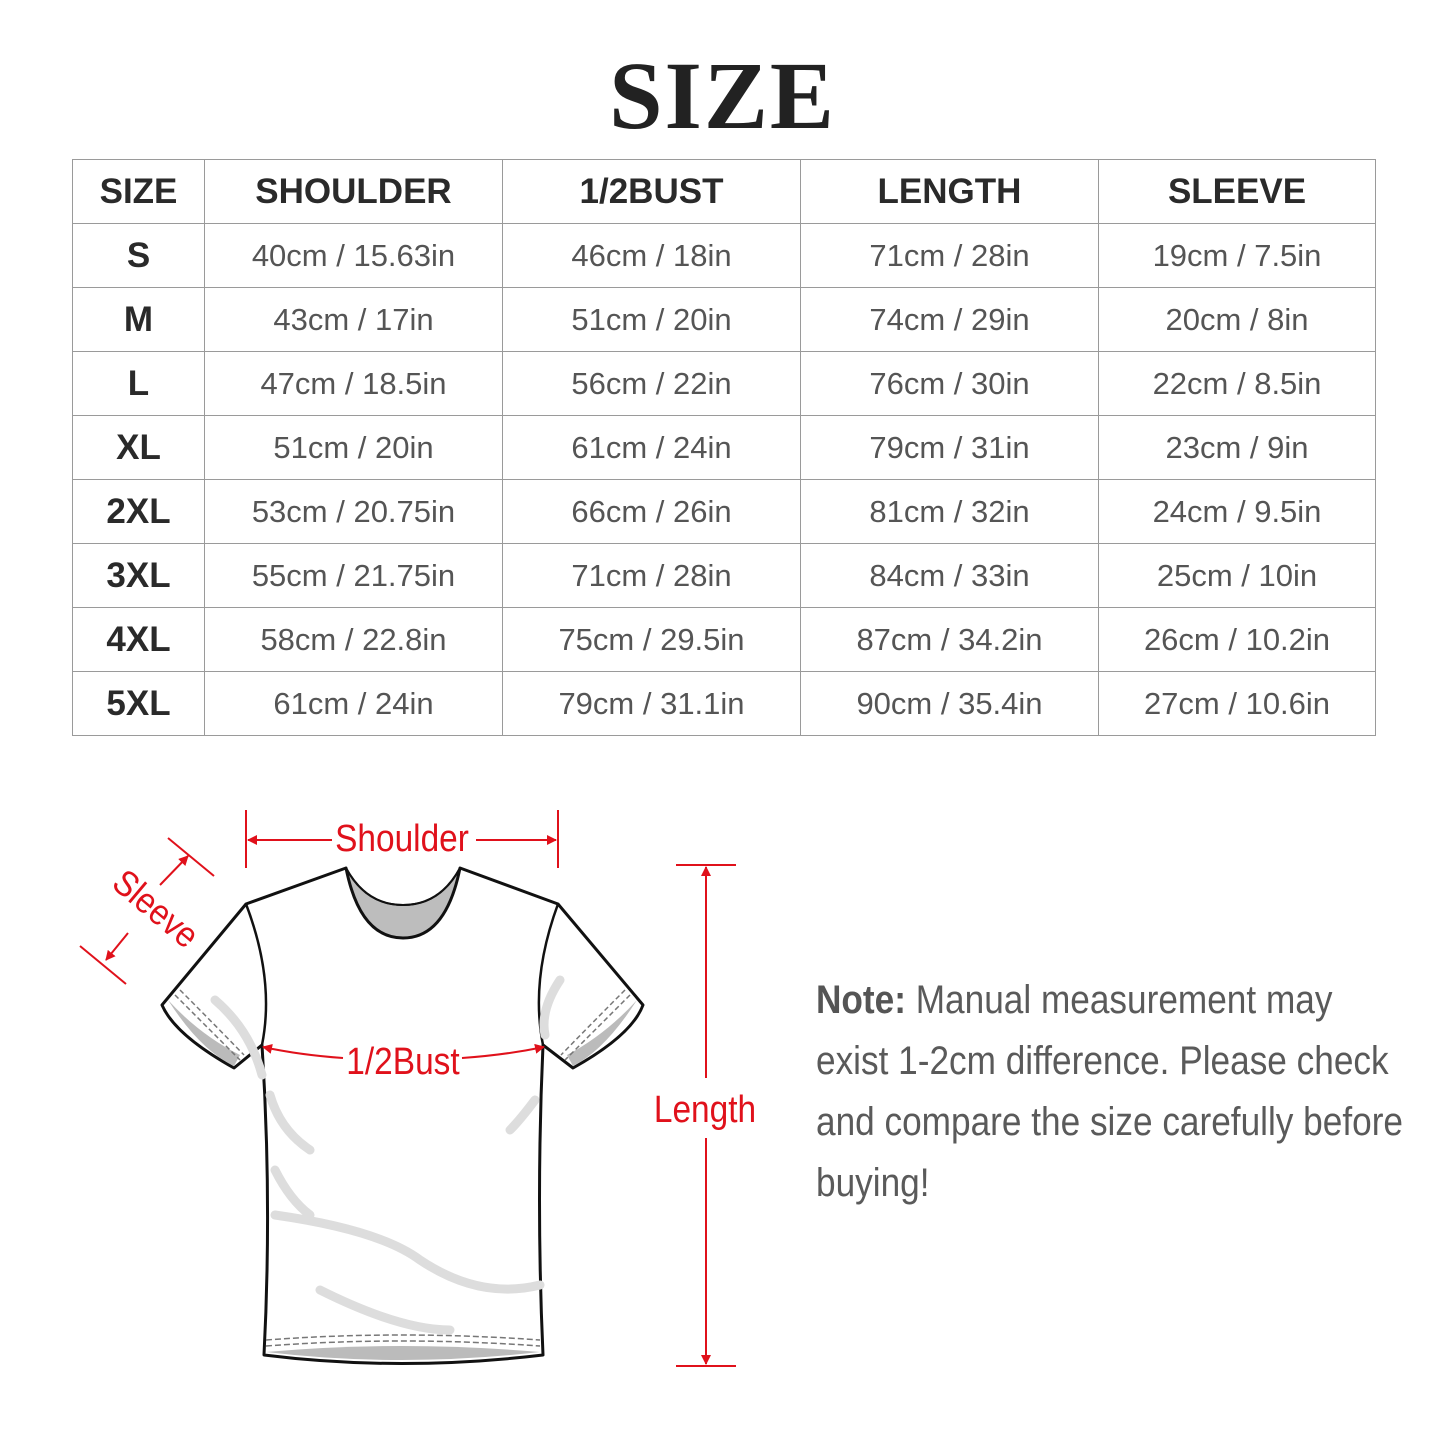  I want to click on cell-sleeve: 26cm / 10.2in, so click(1237, 639).